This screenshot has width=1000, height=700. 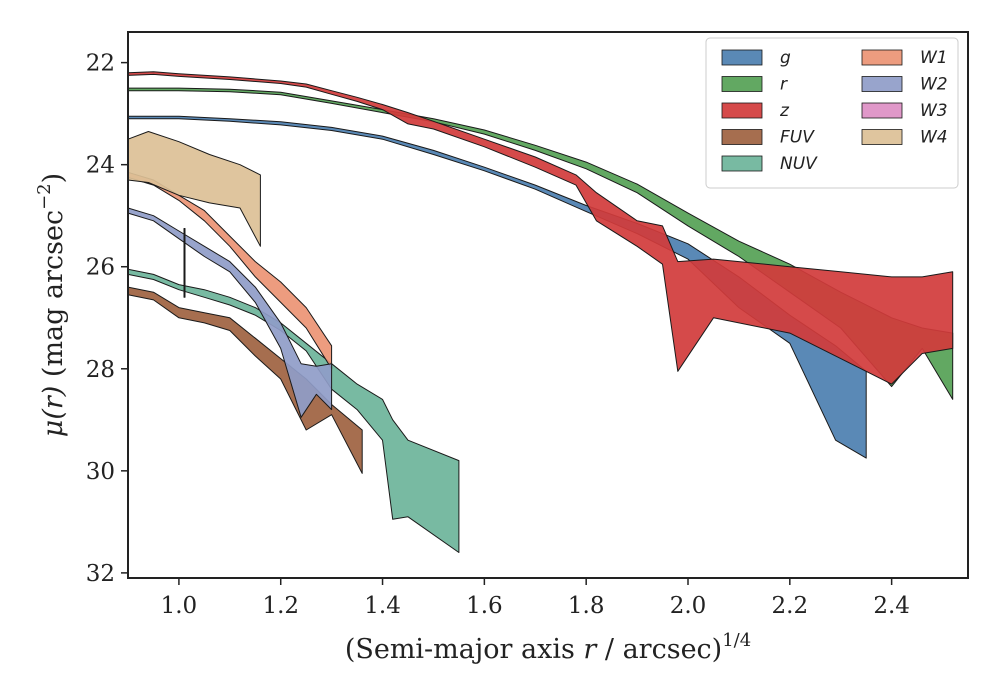 I want to click on legend: grz FUV NUV W1 W2 W3 W4, so click(x=832, y=113).